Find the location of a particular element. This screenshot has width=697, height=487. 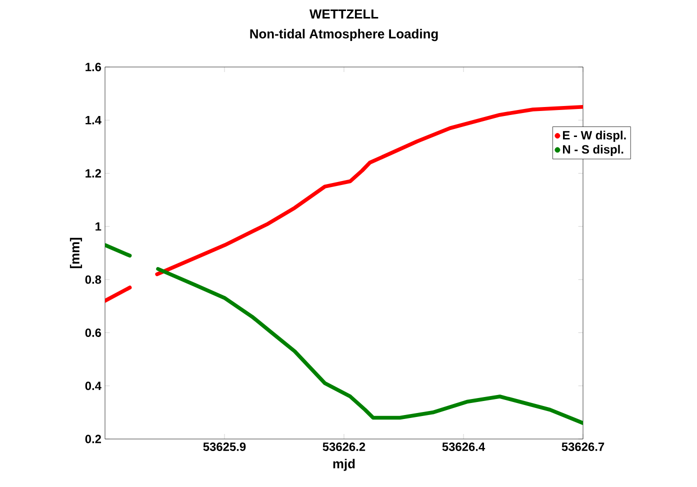

y-tick-label: 1.4 is located at coordinates (94, 120).